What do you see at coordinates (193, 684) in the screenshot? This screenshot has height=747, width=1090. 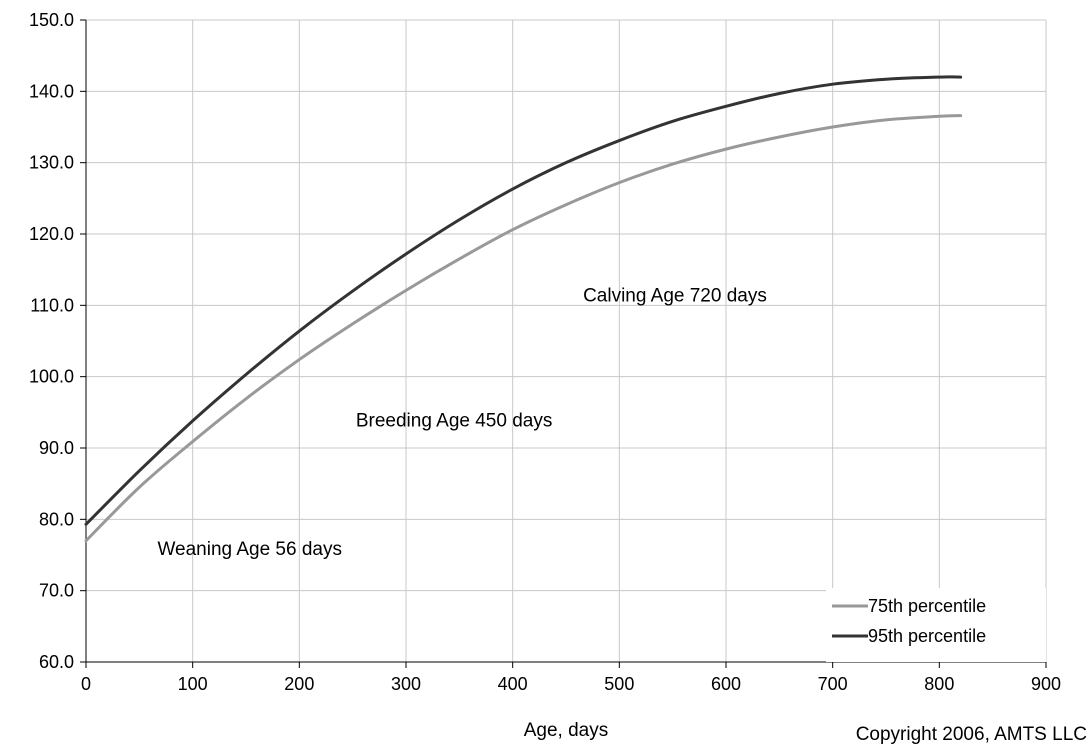 I see `x-tick-label: 100` at bounding box center [193, 684].